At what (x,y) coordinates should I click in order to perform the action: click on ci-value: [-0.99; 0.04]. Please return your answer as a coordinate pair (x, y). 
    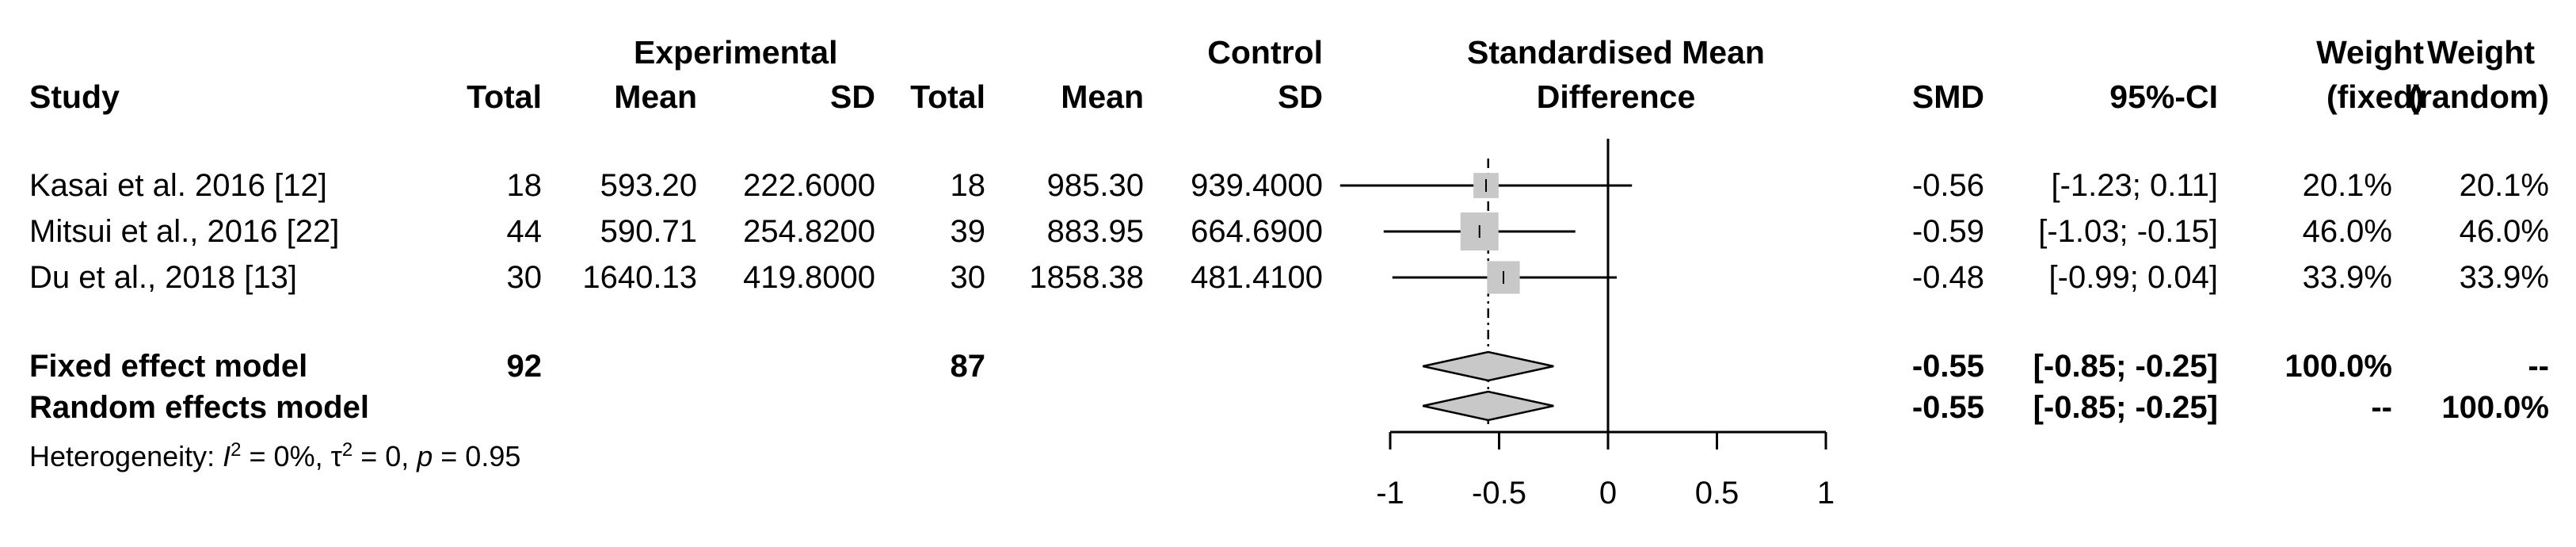
    Looking at the image, I should click on (2133, 277).